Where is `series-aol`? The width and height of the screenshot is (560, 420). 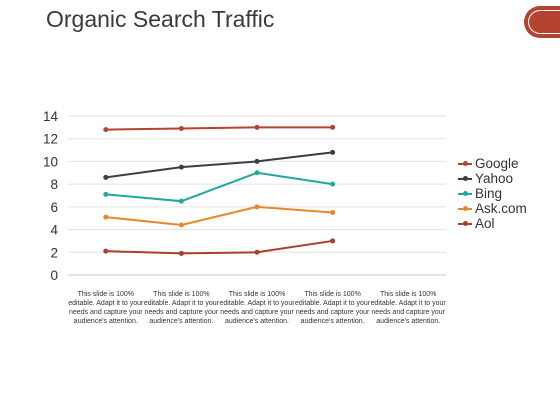 series-aol is located at coordinates (219, 247).